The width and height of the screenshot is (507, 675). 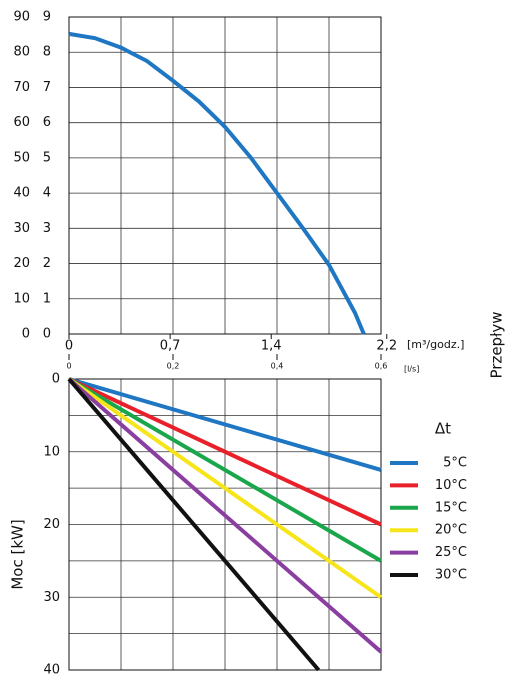 What do you see at coordinates (47, 228) in the screenshot?
I see `y2-tick-label: 3` at bounding box center [47, 228].